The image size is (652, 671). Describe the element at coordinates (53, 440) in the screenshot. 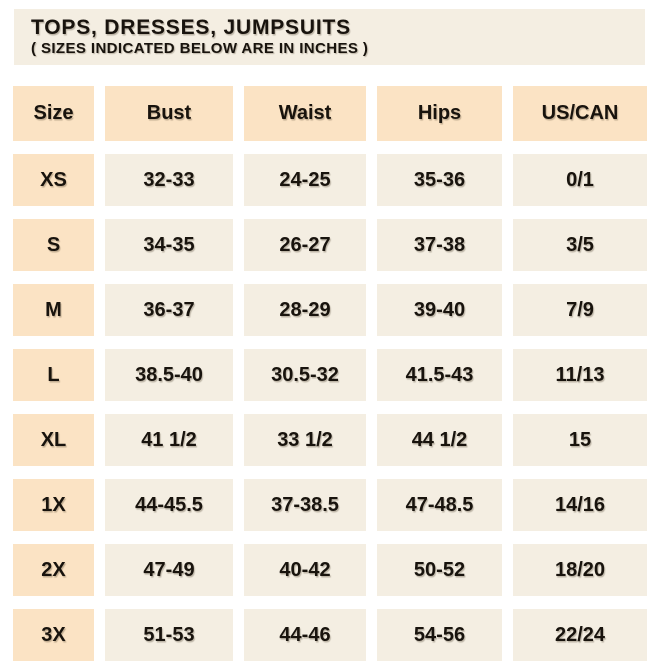

I see `size-label-cell: XL` at that location.